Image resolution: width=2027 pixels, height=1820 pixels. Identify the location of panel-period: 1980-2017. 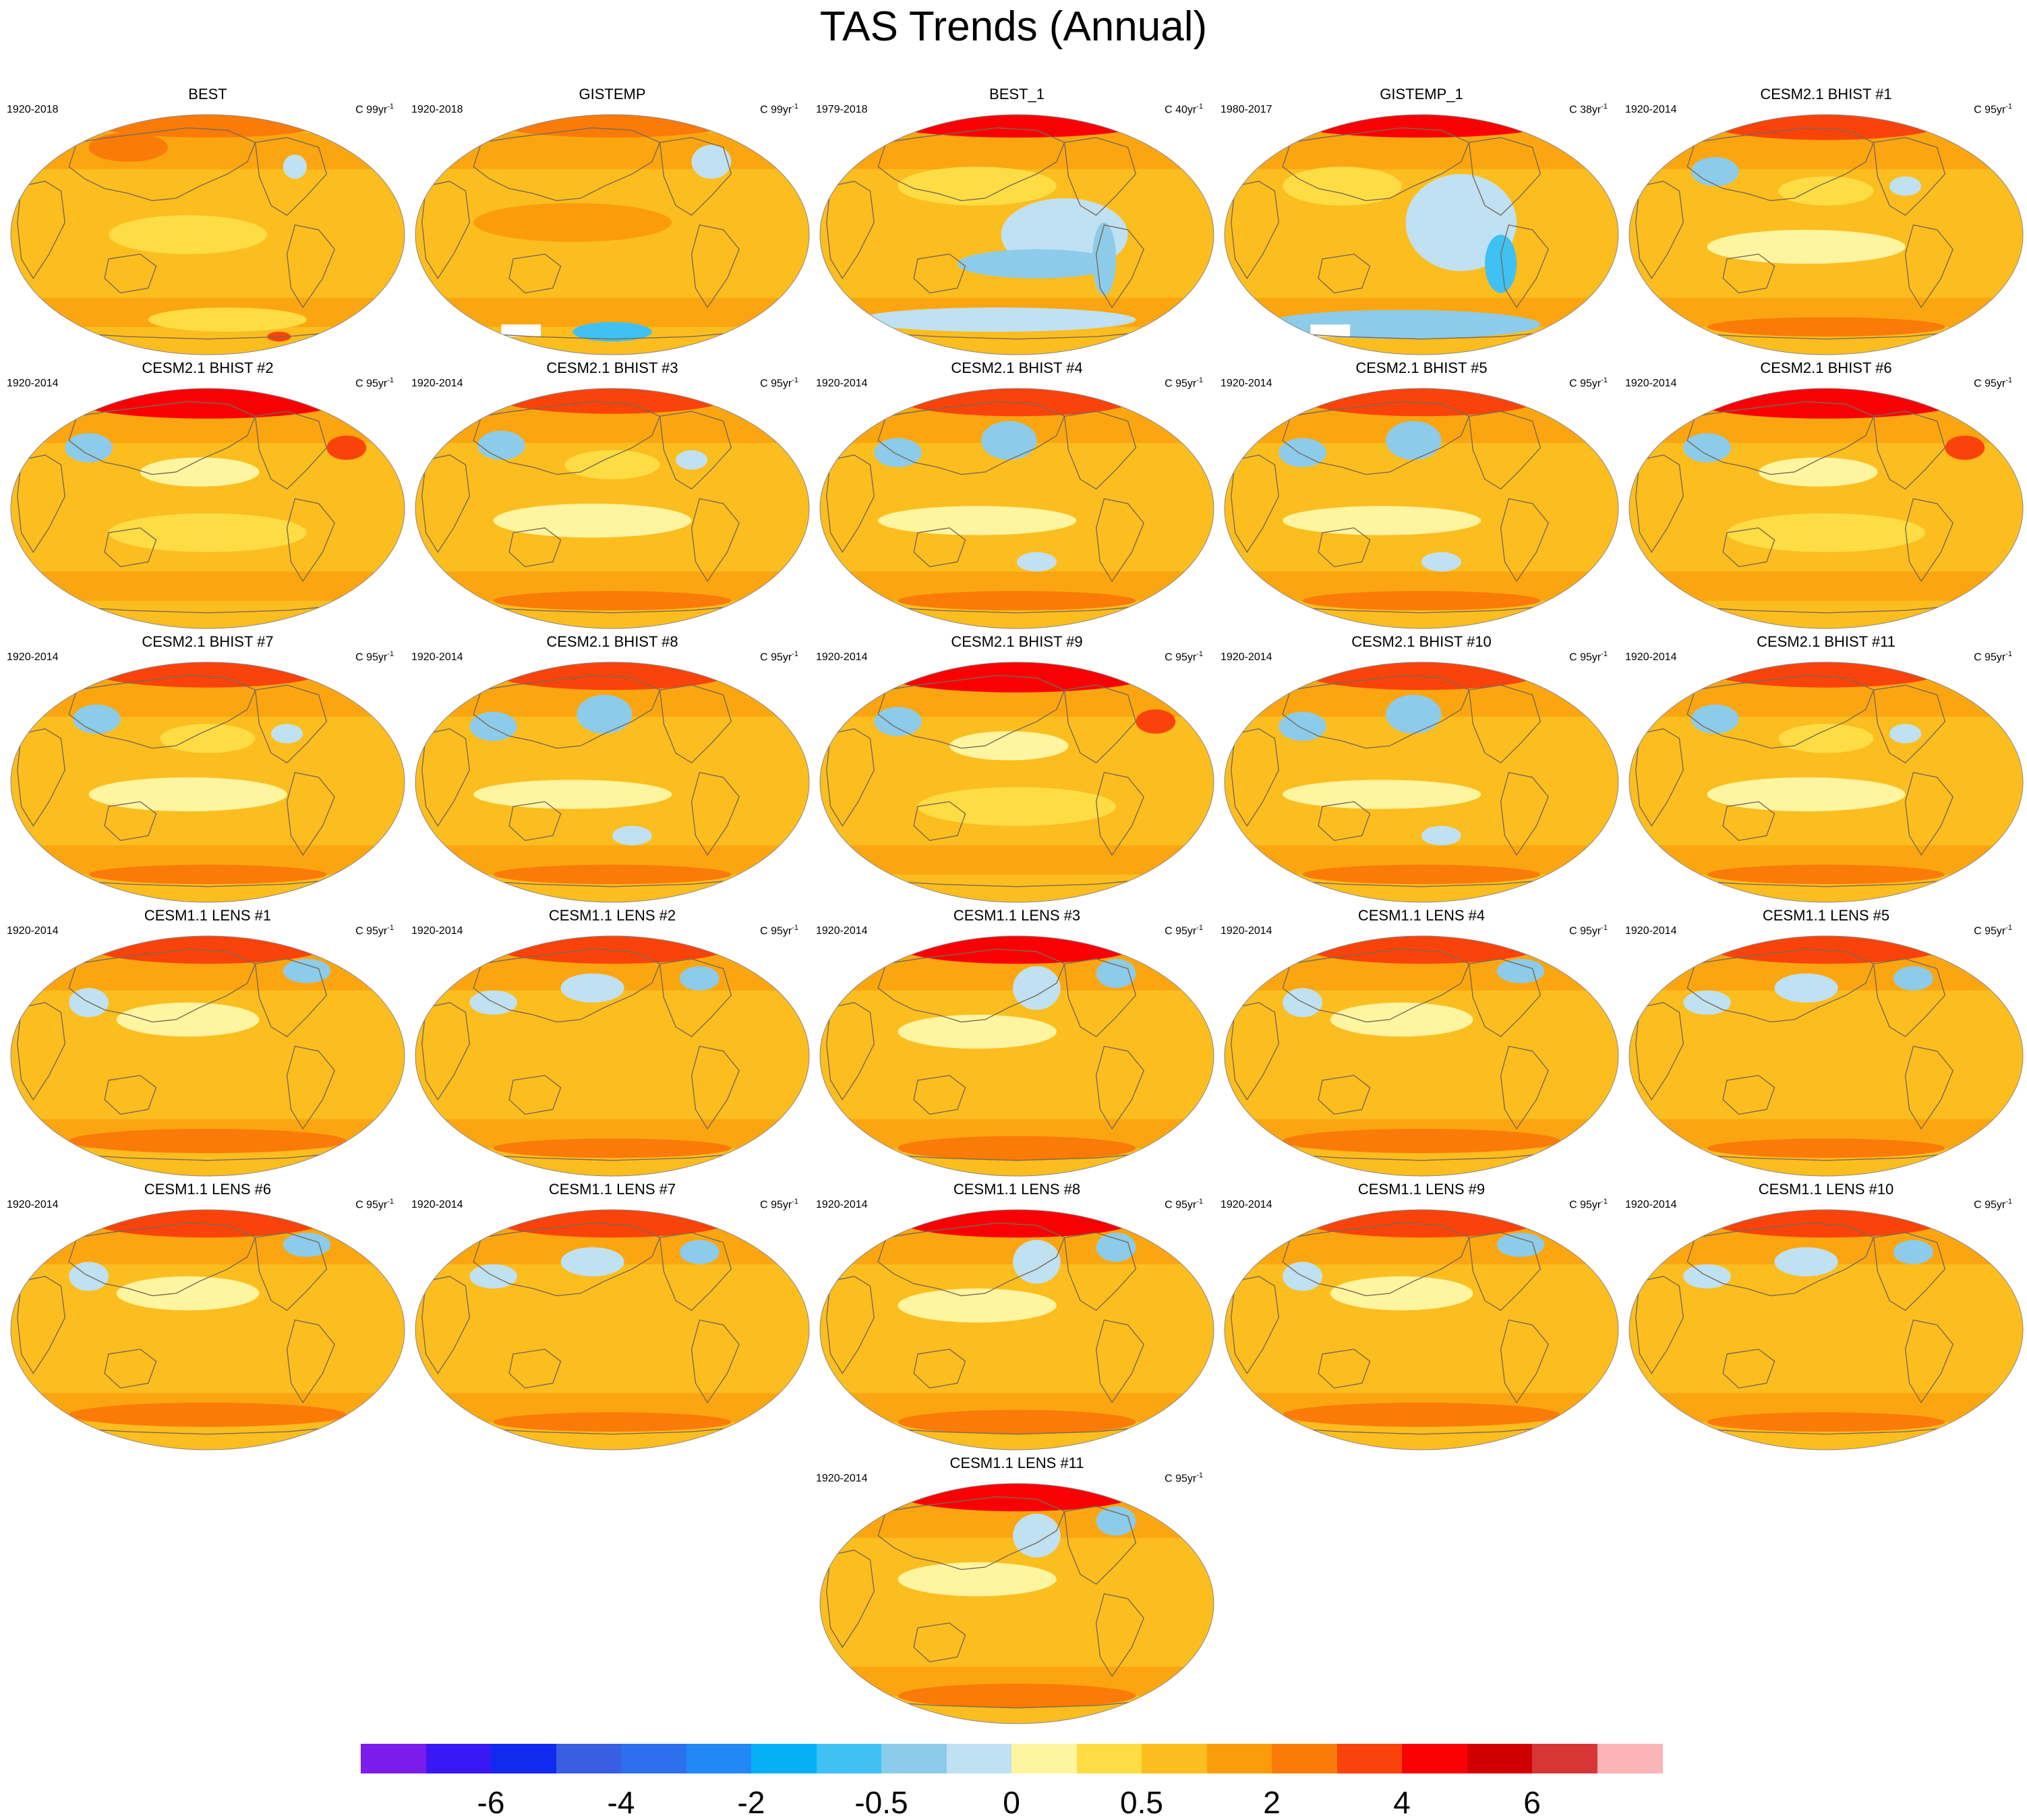
(1246, 109).